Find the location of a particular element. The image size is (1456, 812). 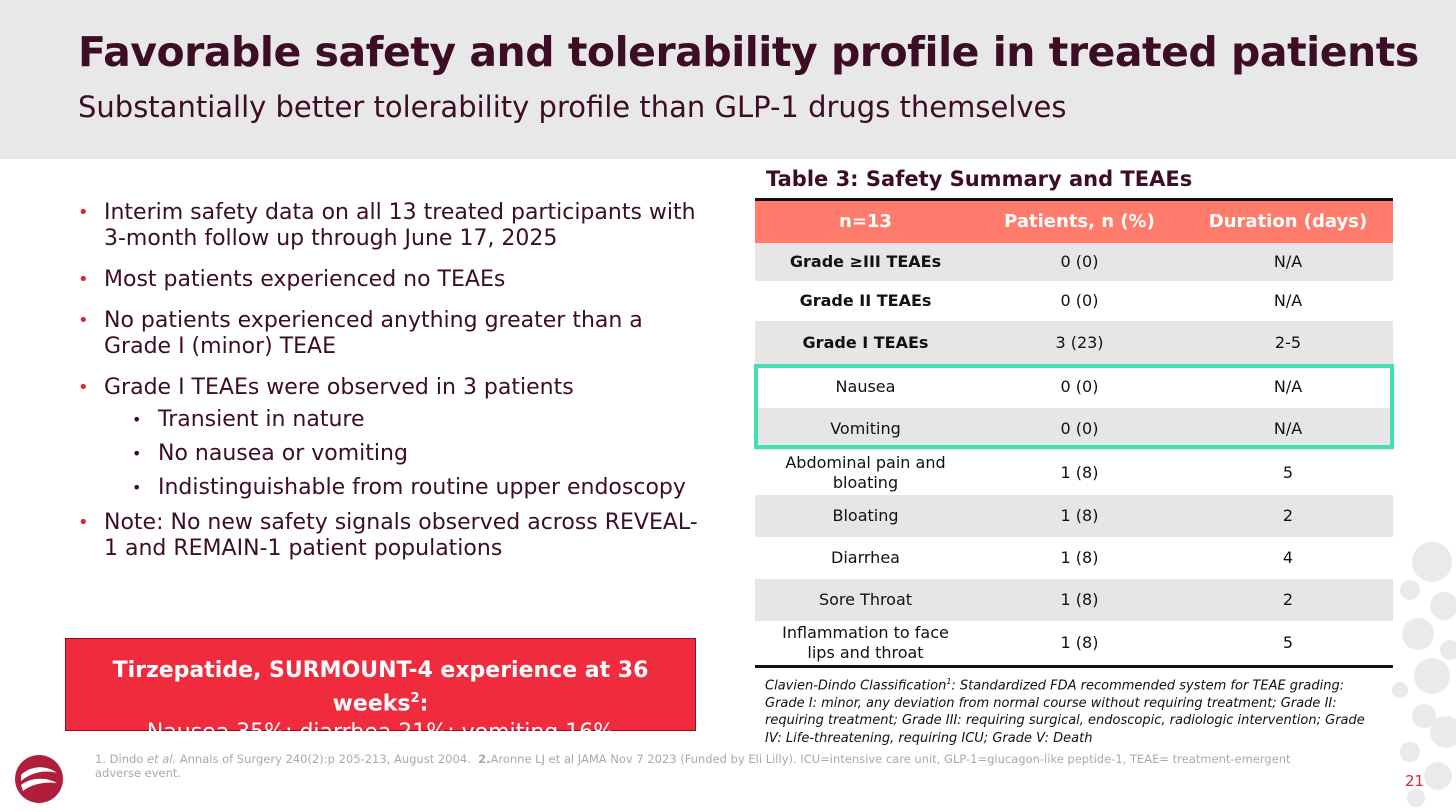

table-cell: Abdominal pain and bloating is located at coordinates (865, 472).